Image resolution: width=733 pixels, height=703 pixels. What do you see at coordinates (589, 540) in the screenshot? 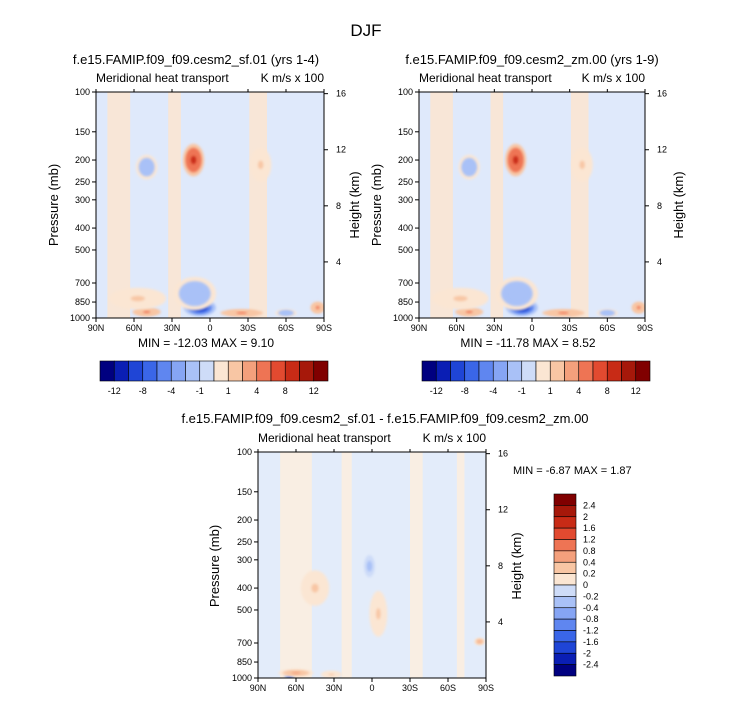
I see `colorbar-label: 1.2` at bounding box center [589, 540].